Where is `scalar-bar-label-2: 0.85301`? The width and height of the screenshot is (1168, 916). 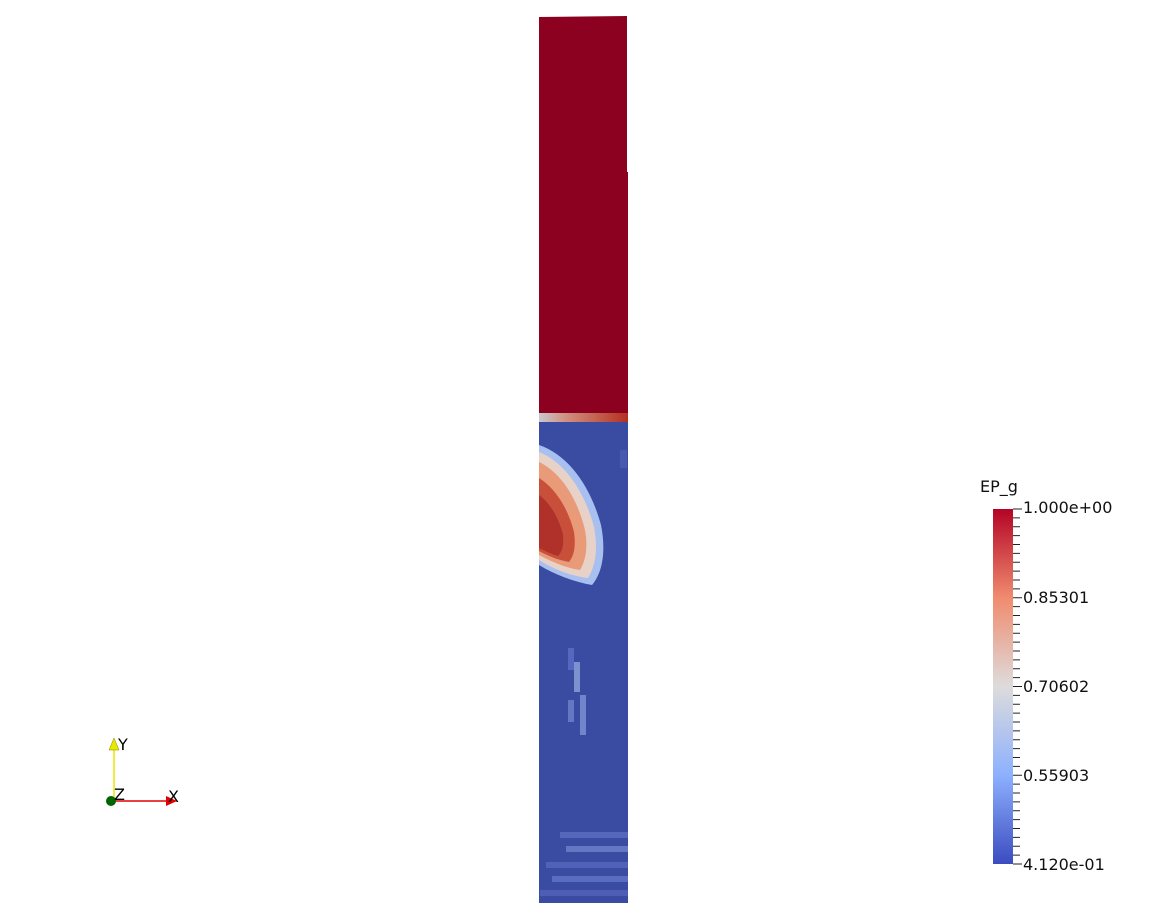
scalar-bar-label-2: 0.85301 is located at coordinates (1056, 597).